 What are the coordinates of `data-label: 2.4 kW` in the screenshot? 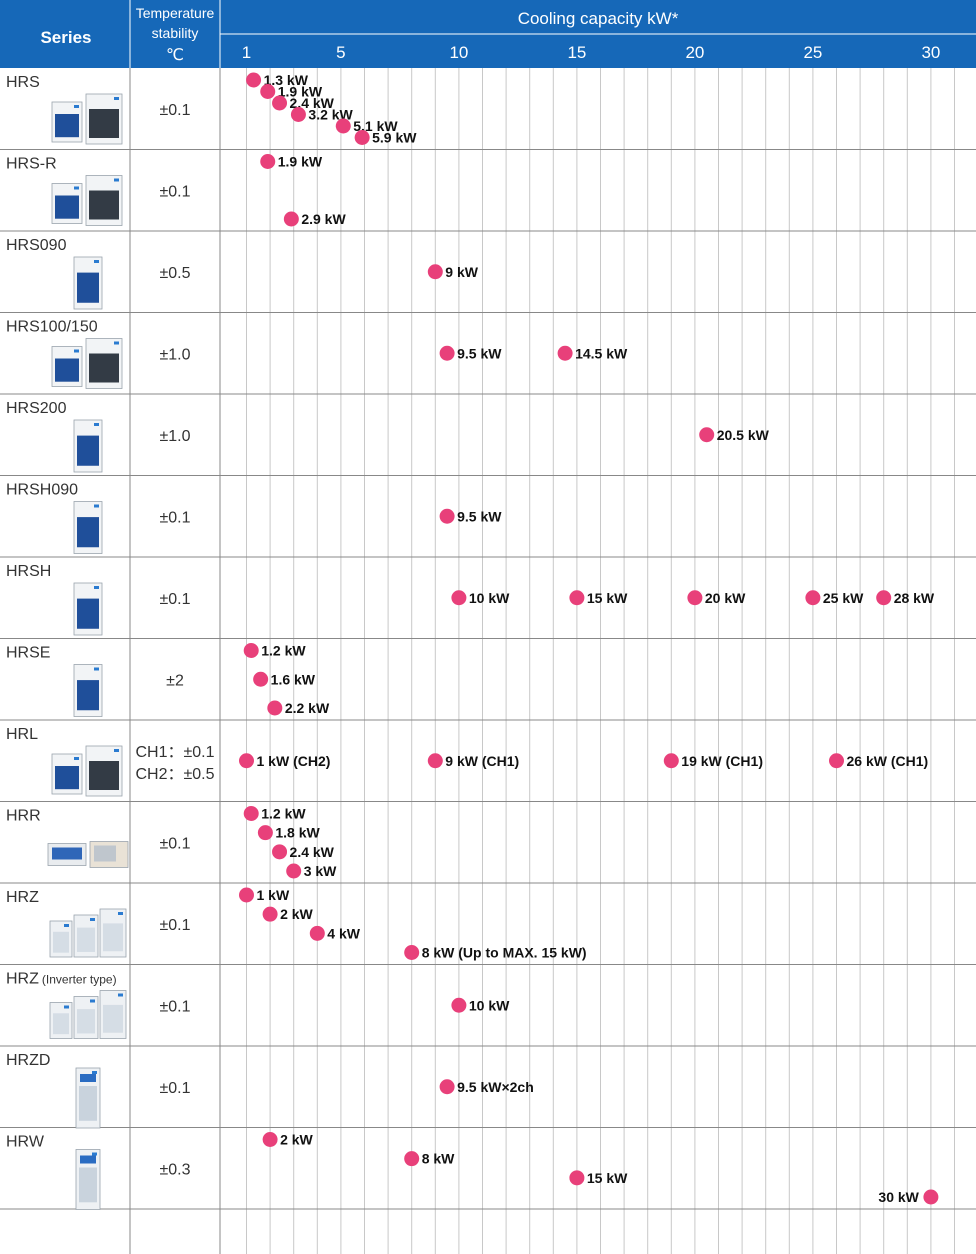 It's located at (312, 852).